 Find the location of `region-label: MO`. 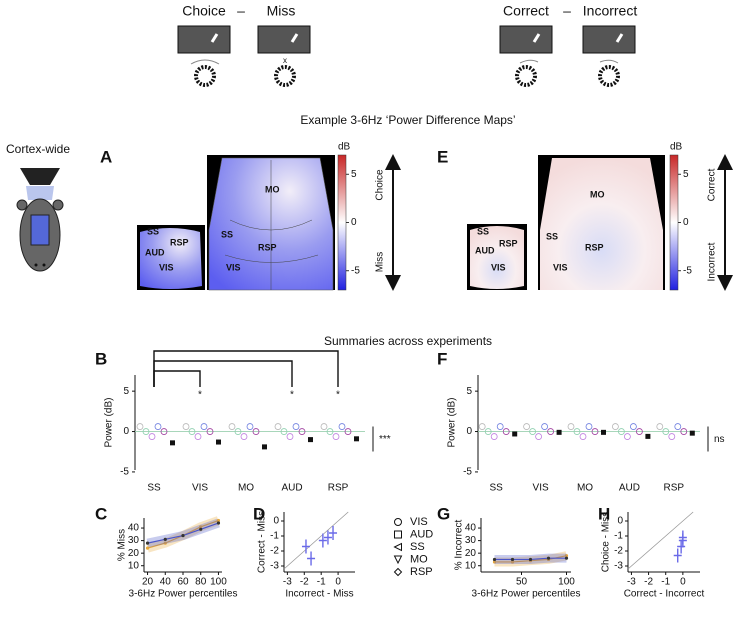

region-label: MO is located at coordinates (272, 189).